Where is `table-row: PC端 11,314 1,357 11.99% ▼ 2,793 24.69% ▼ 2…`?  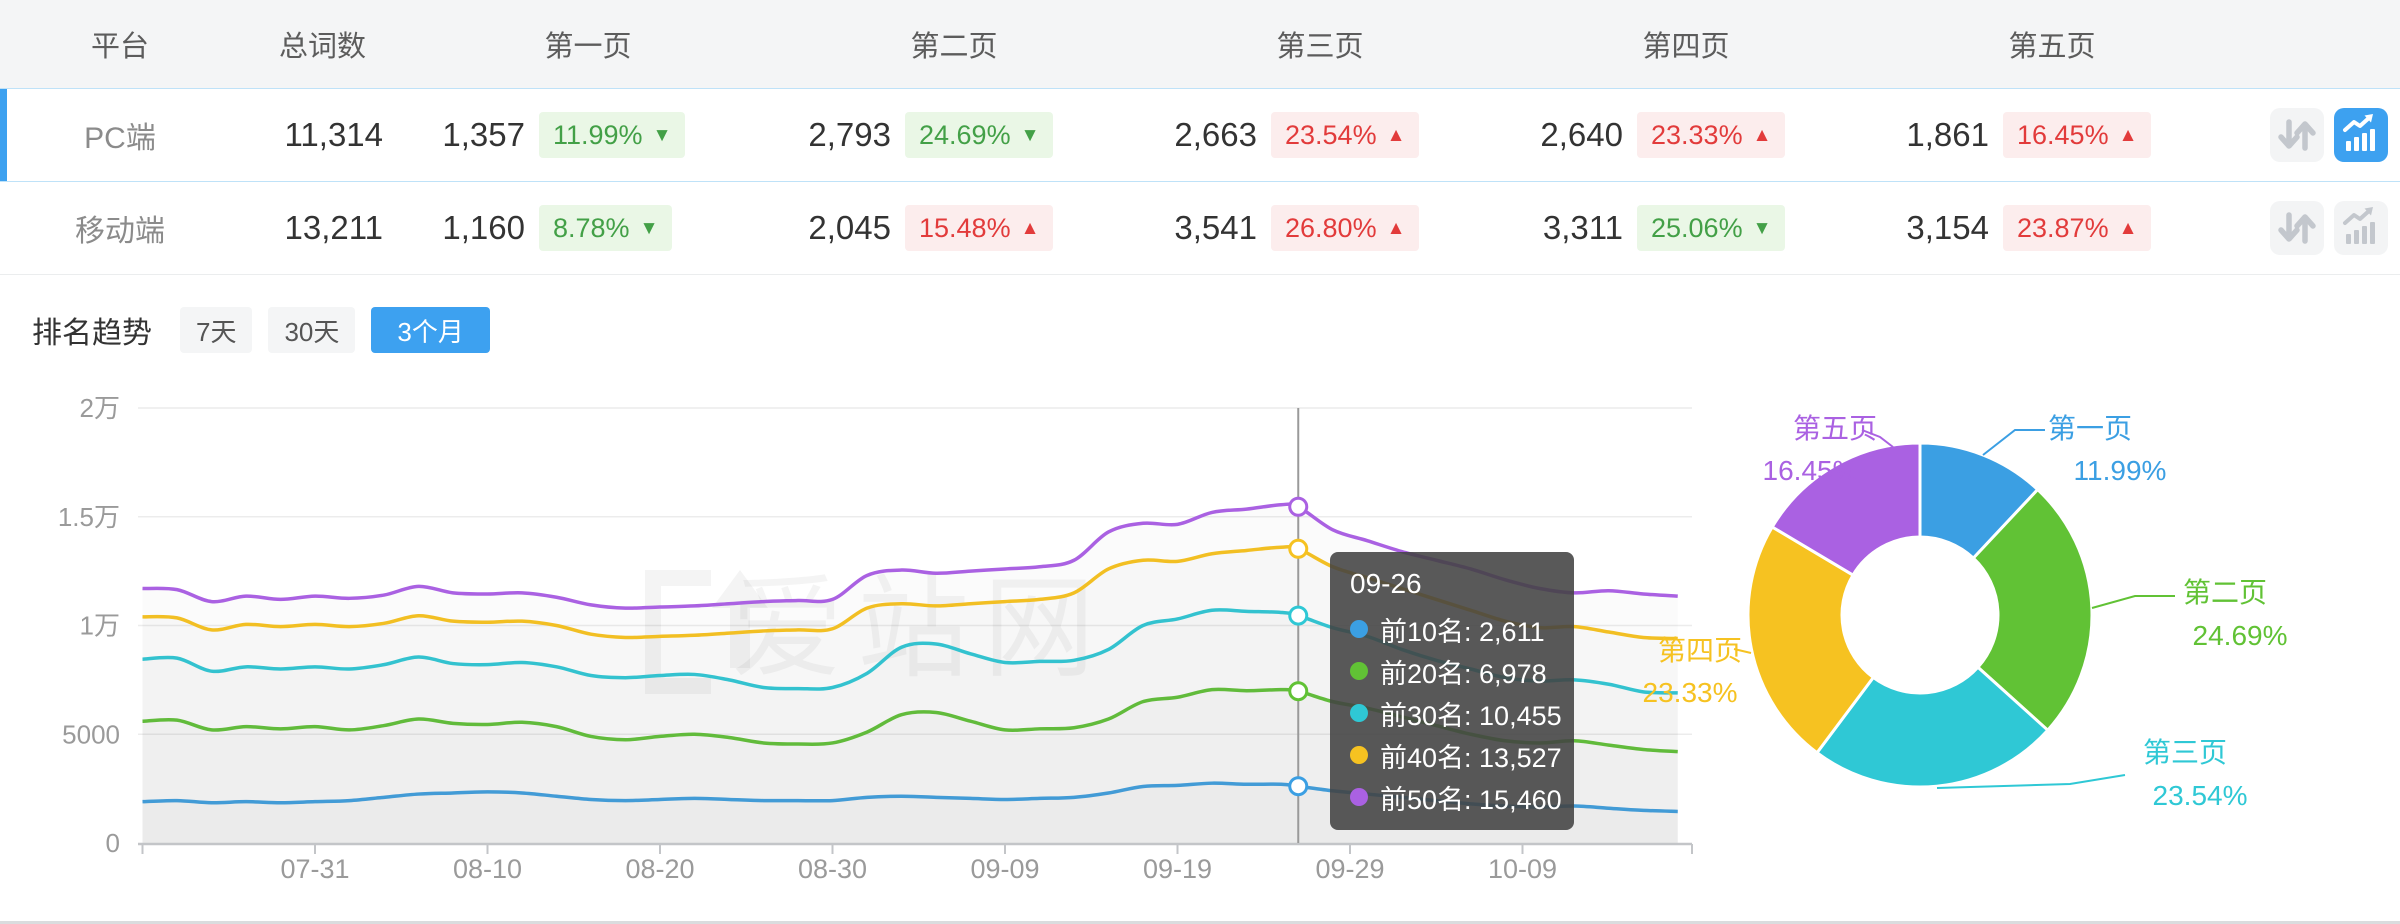
table-row: PC端 11,314 1,357 11.99% ▼ 2,793 24.69% ▼ 2… is located at coordinates (1200, 135).